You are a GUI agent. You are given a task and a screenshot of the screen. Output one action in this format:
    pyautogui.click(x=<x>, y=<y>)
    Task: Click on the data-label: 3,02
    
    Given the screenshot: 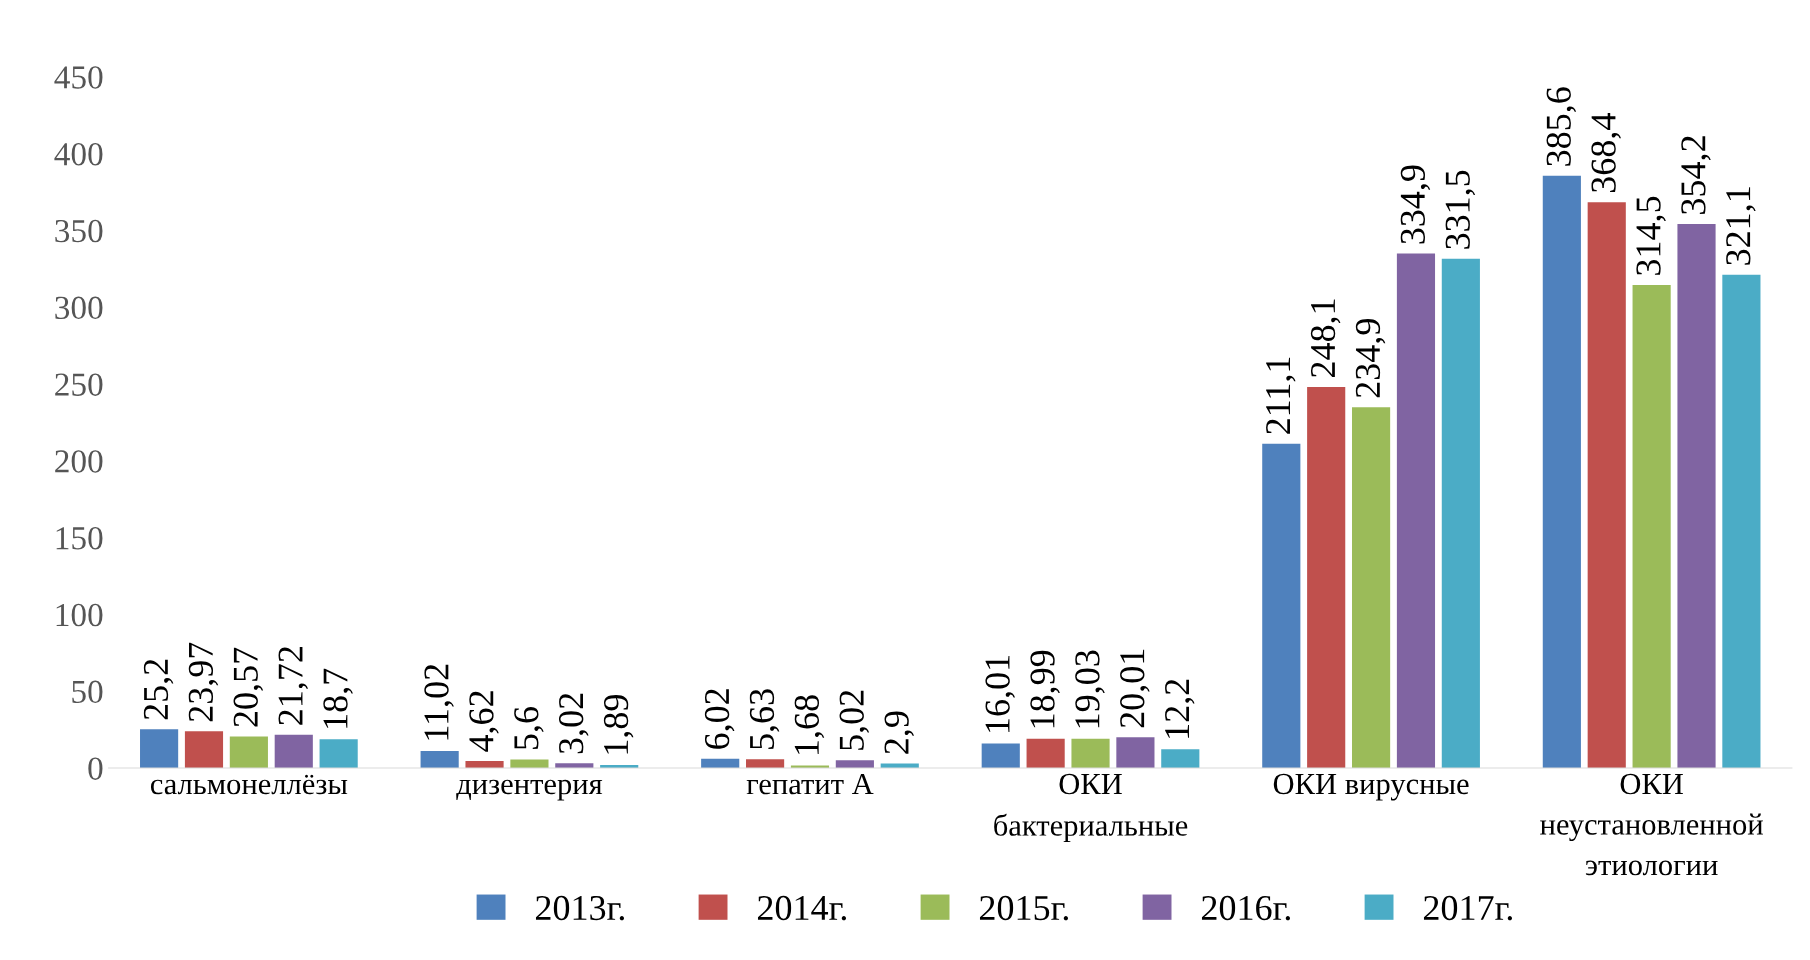 What is the action you would take?
    pyautogui.click(x=573, y=723)
    